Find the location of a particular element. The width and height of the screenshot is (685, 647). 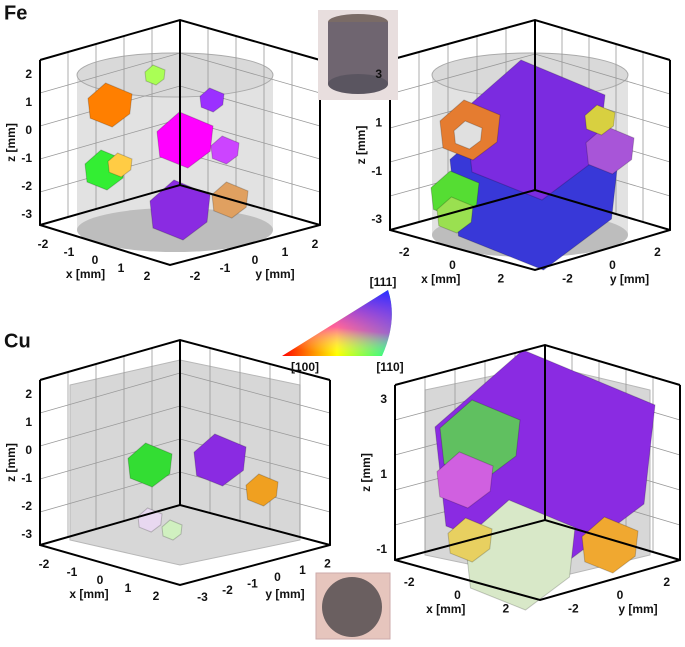

row-label: Fe is located at coordinates (15, 13).